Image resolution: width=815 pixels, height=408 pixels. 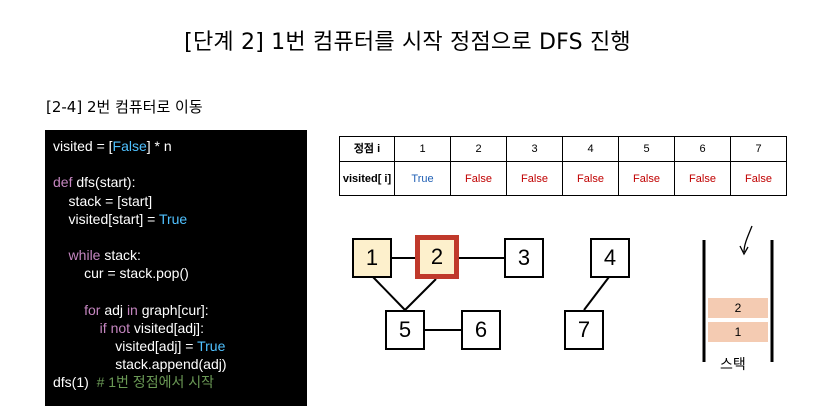 What do you see at coordinates (407, 42) in the screenshot?
I see `page-title: [단계 2] 1번 컴퓨터를 시작 정점으로 DFS 진행` at bounding box center [407, 42].